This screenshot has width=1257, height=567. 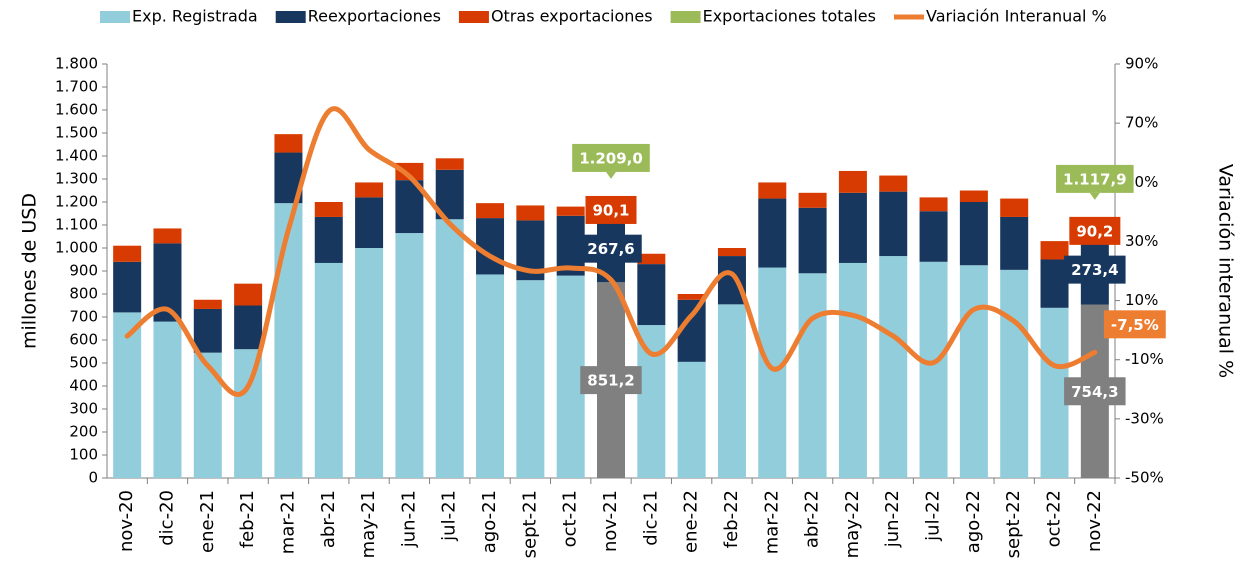 I want to click on y-tick-label: 600, so click(x=83, y=340).